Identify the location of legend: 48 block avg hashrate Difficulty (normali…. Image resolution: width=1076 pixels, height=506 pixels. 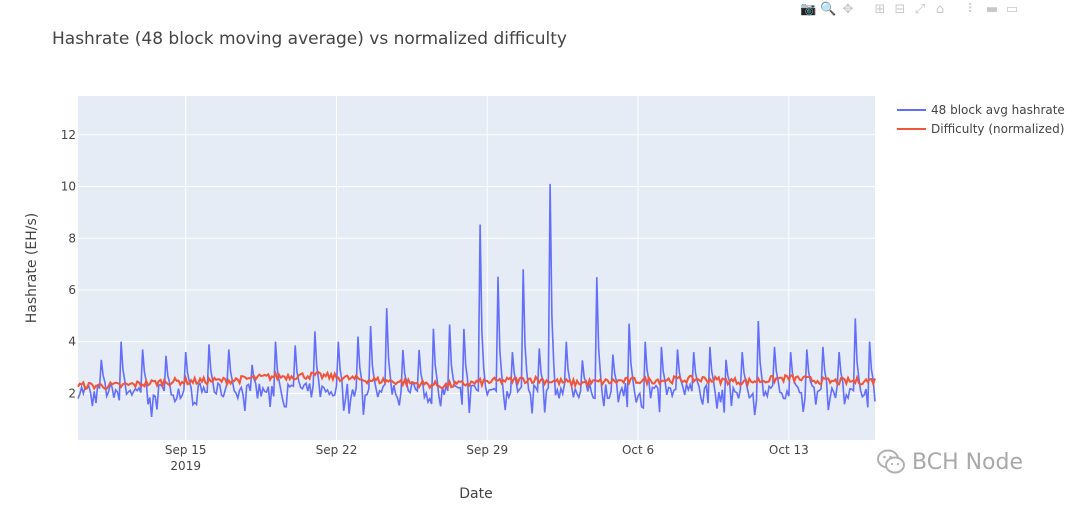
(981, 119).